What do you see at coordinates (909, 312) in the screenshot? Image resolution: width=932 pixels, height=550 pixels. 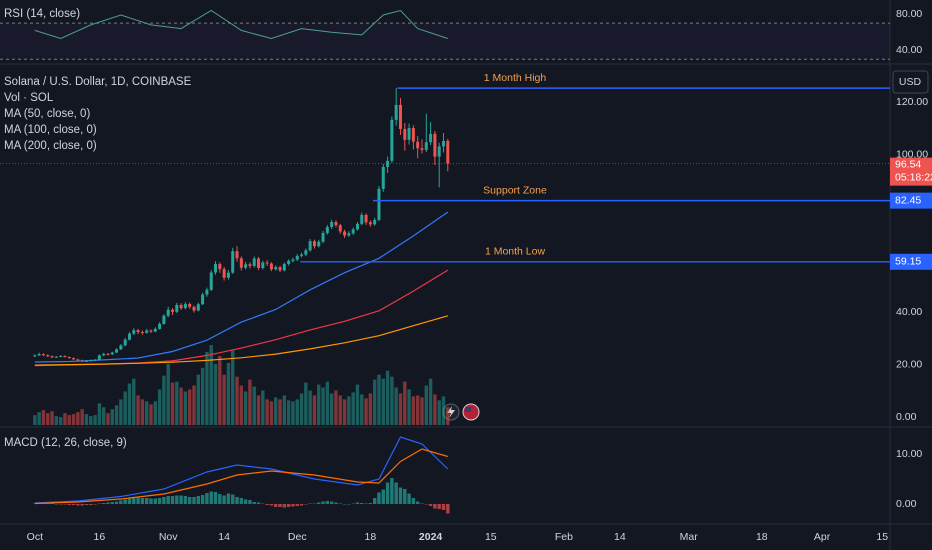 I see `y-tick-label: 40.00` at bounding box center [909, 312].